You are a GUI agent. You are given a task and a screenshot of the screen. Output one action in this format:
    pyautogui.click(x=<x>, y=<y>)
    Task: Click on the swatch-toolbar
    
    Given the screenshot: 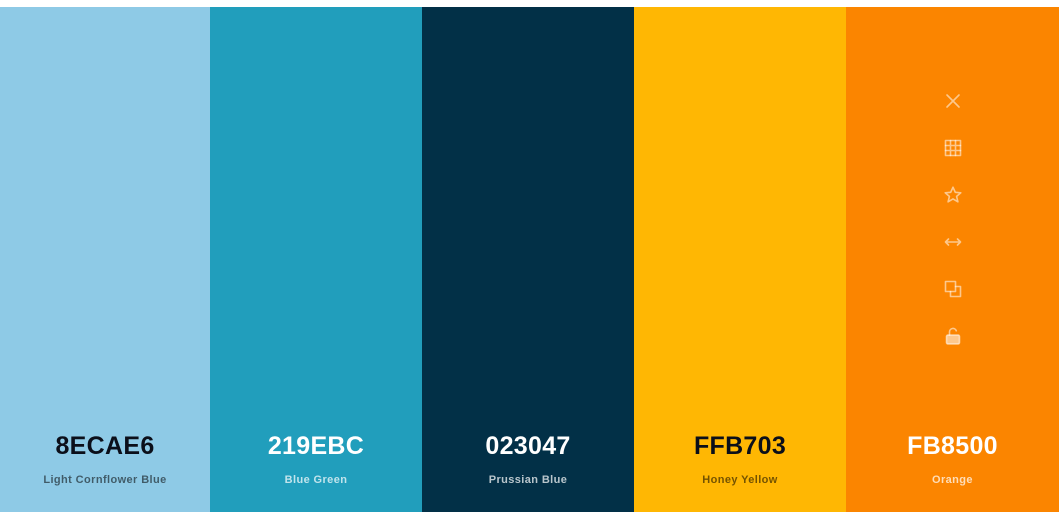 What is the action you would take?
    pyautogui.click(x=952, y=230)
    